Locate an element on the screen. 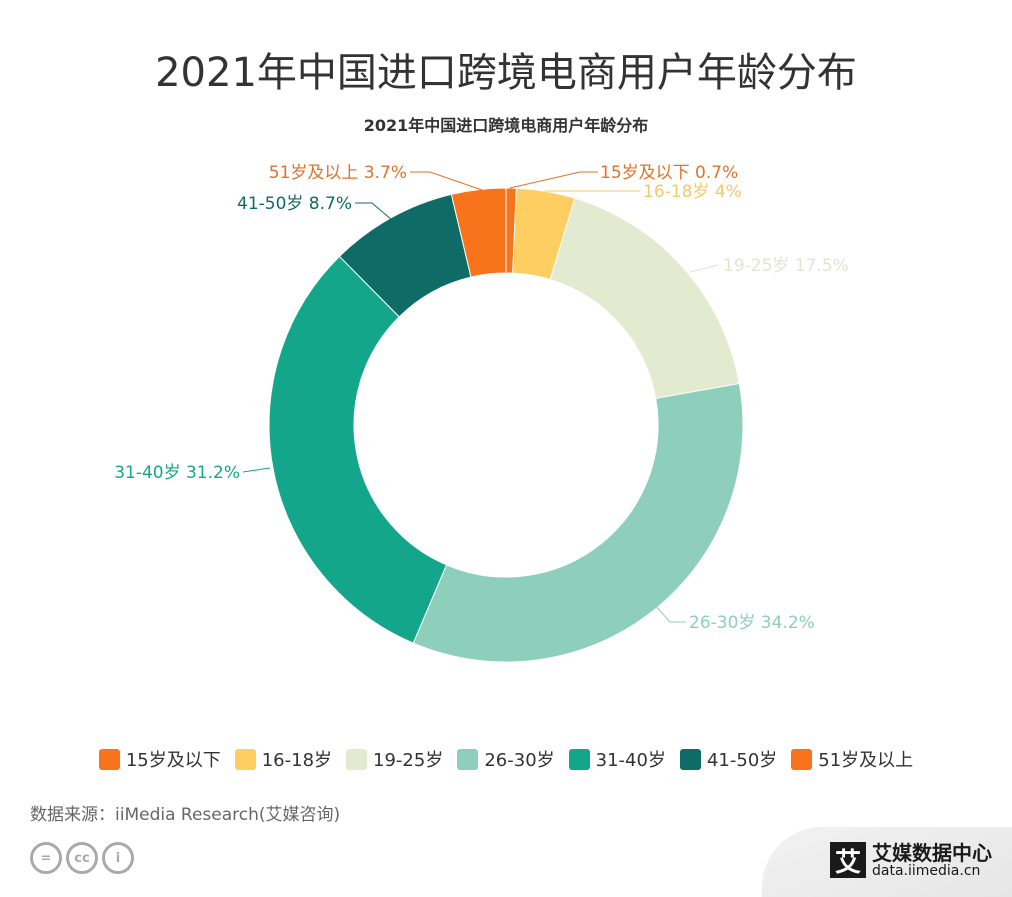 Image resolution: width=1012 pixels, height=897 pixels. legend-label: 16-18岁 is located at coordinates (297, 760).